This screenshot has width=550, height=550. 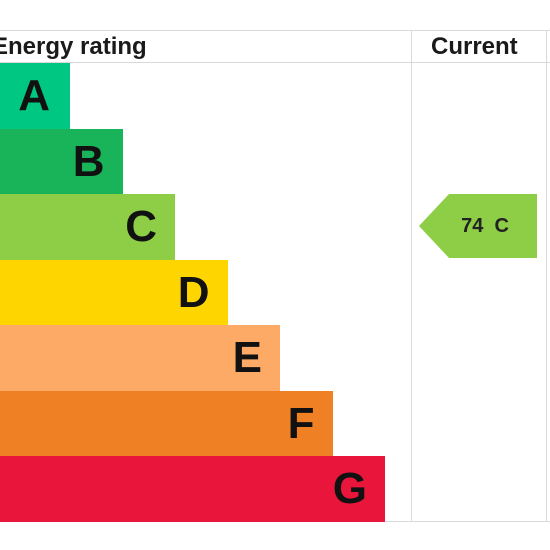 I want to click on band-a: A, so click(x=35, y=96).